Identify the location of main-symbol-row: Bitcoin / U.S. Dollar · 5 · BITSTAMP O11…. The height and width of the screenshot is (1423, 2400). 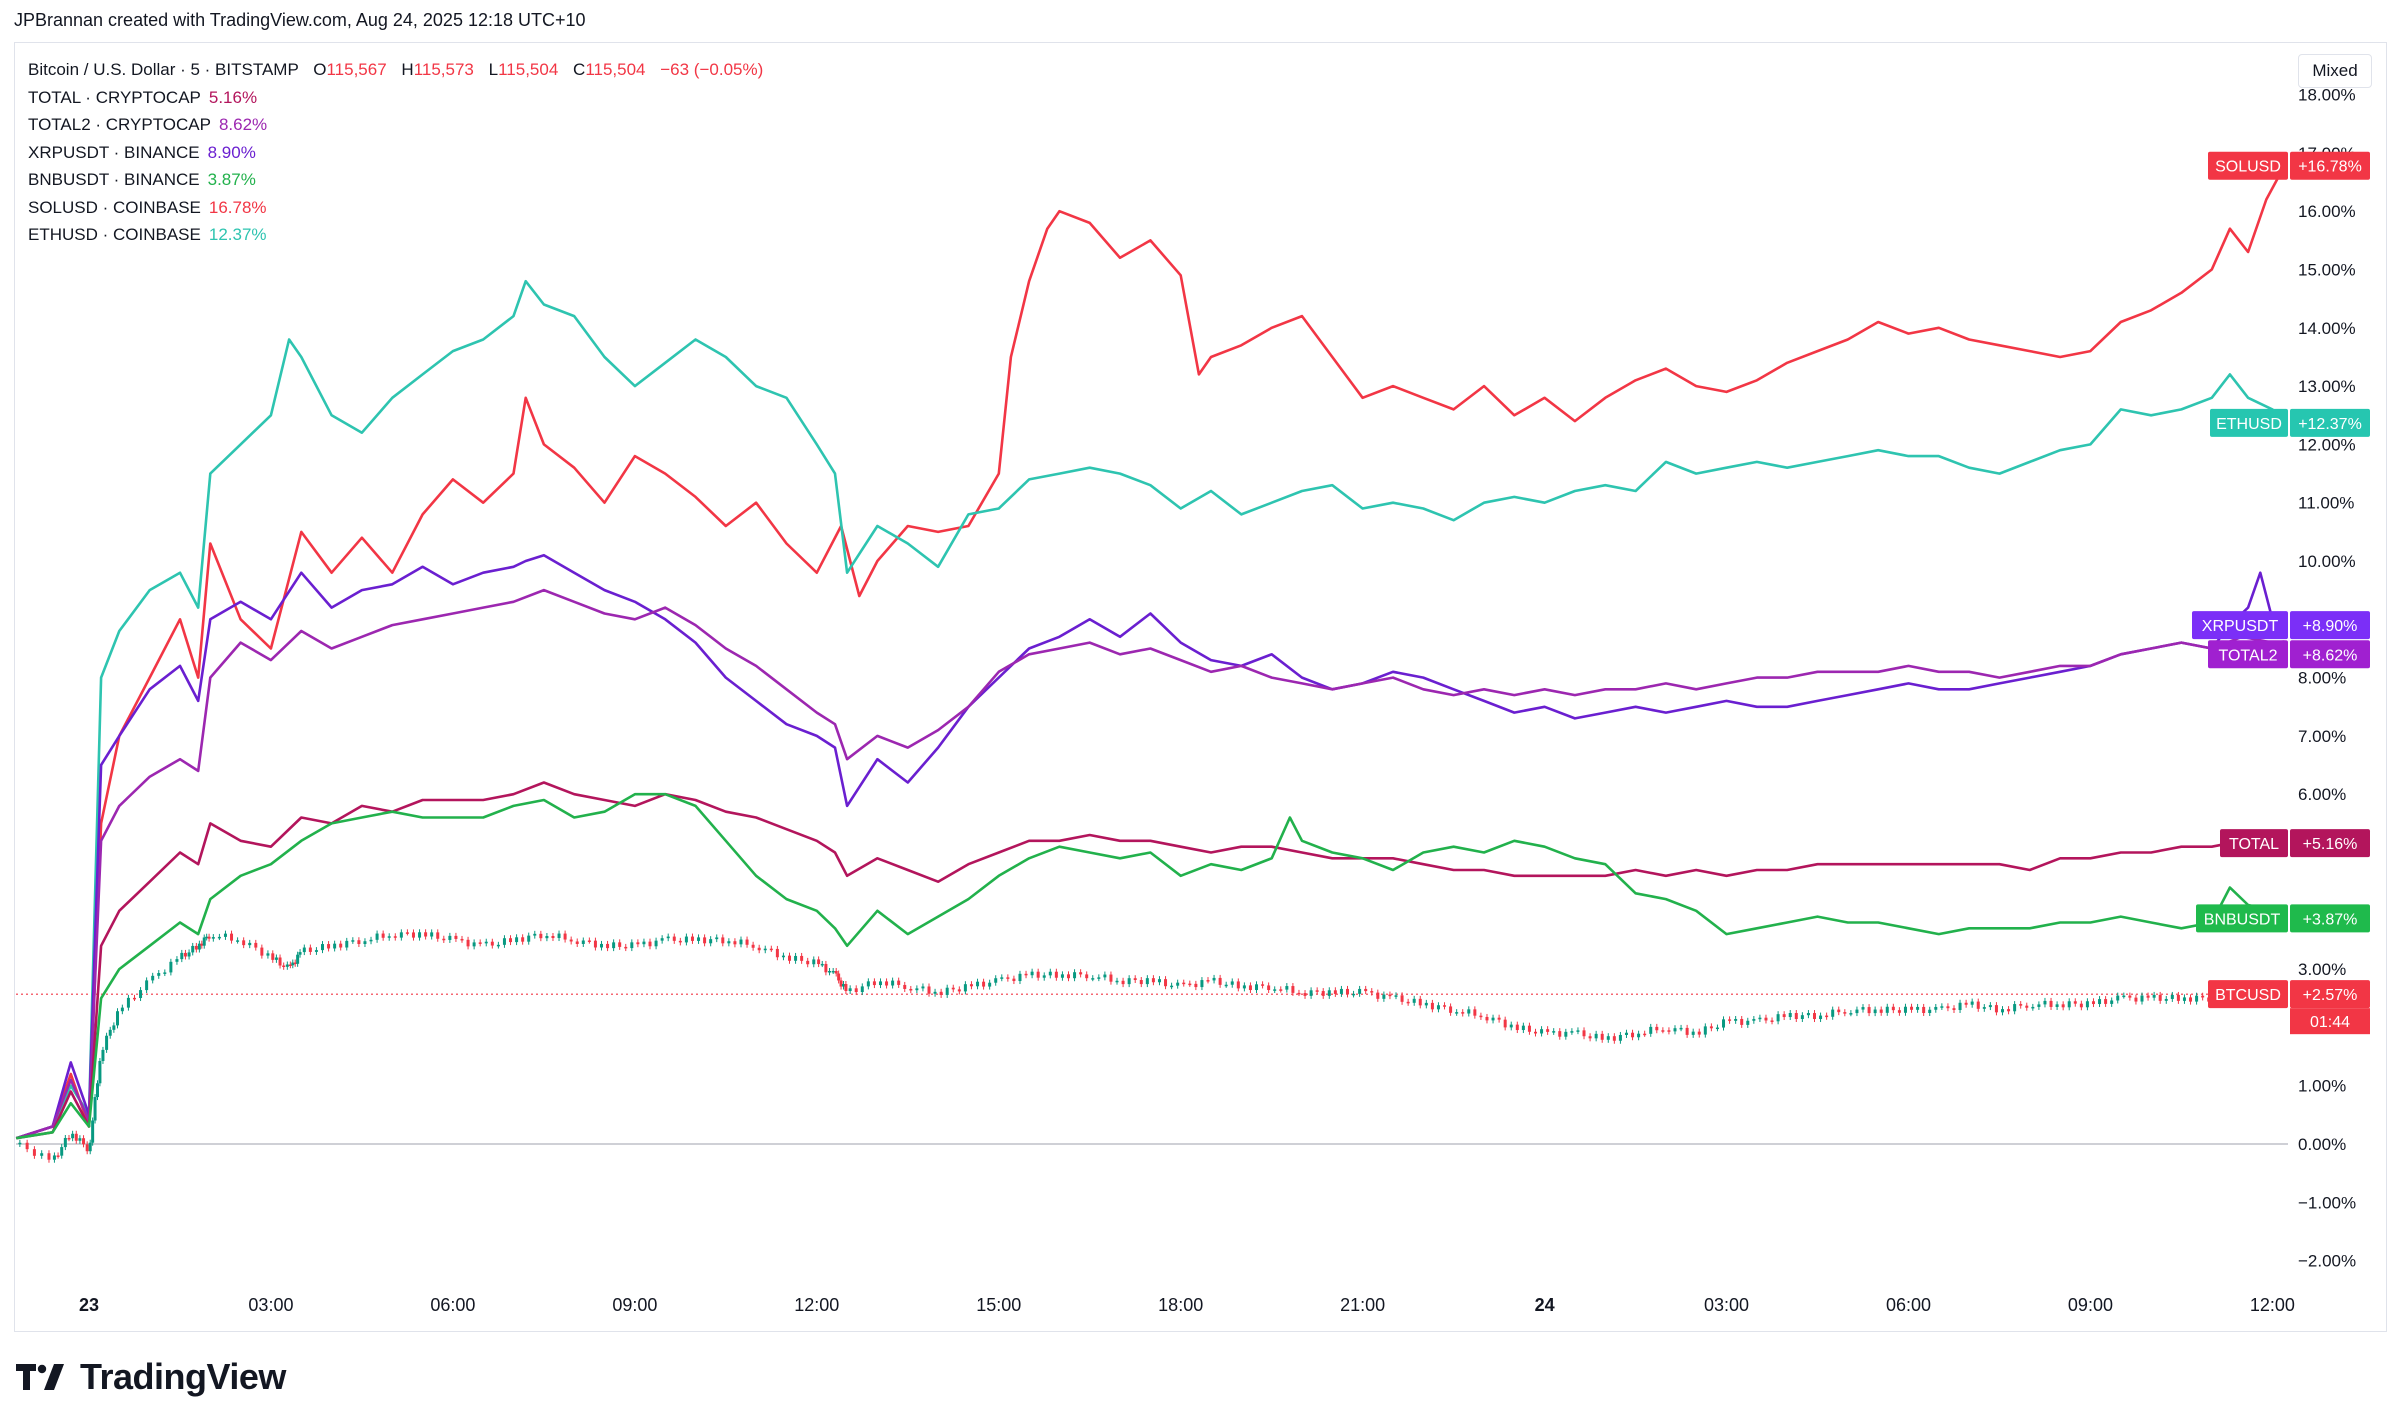
(395, 70).